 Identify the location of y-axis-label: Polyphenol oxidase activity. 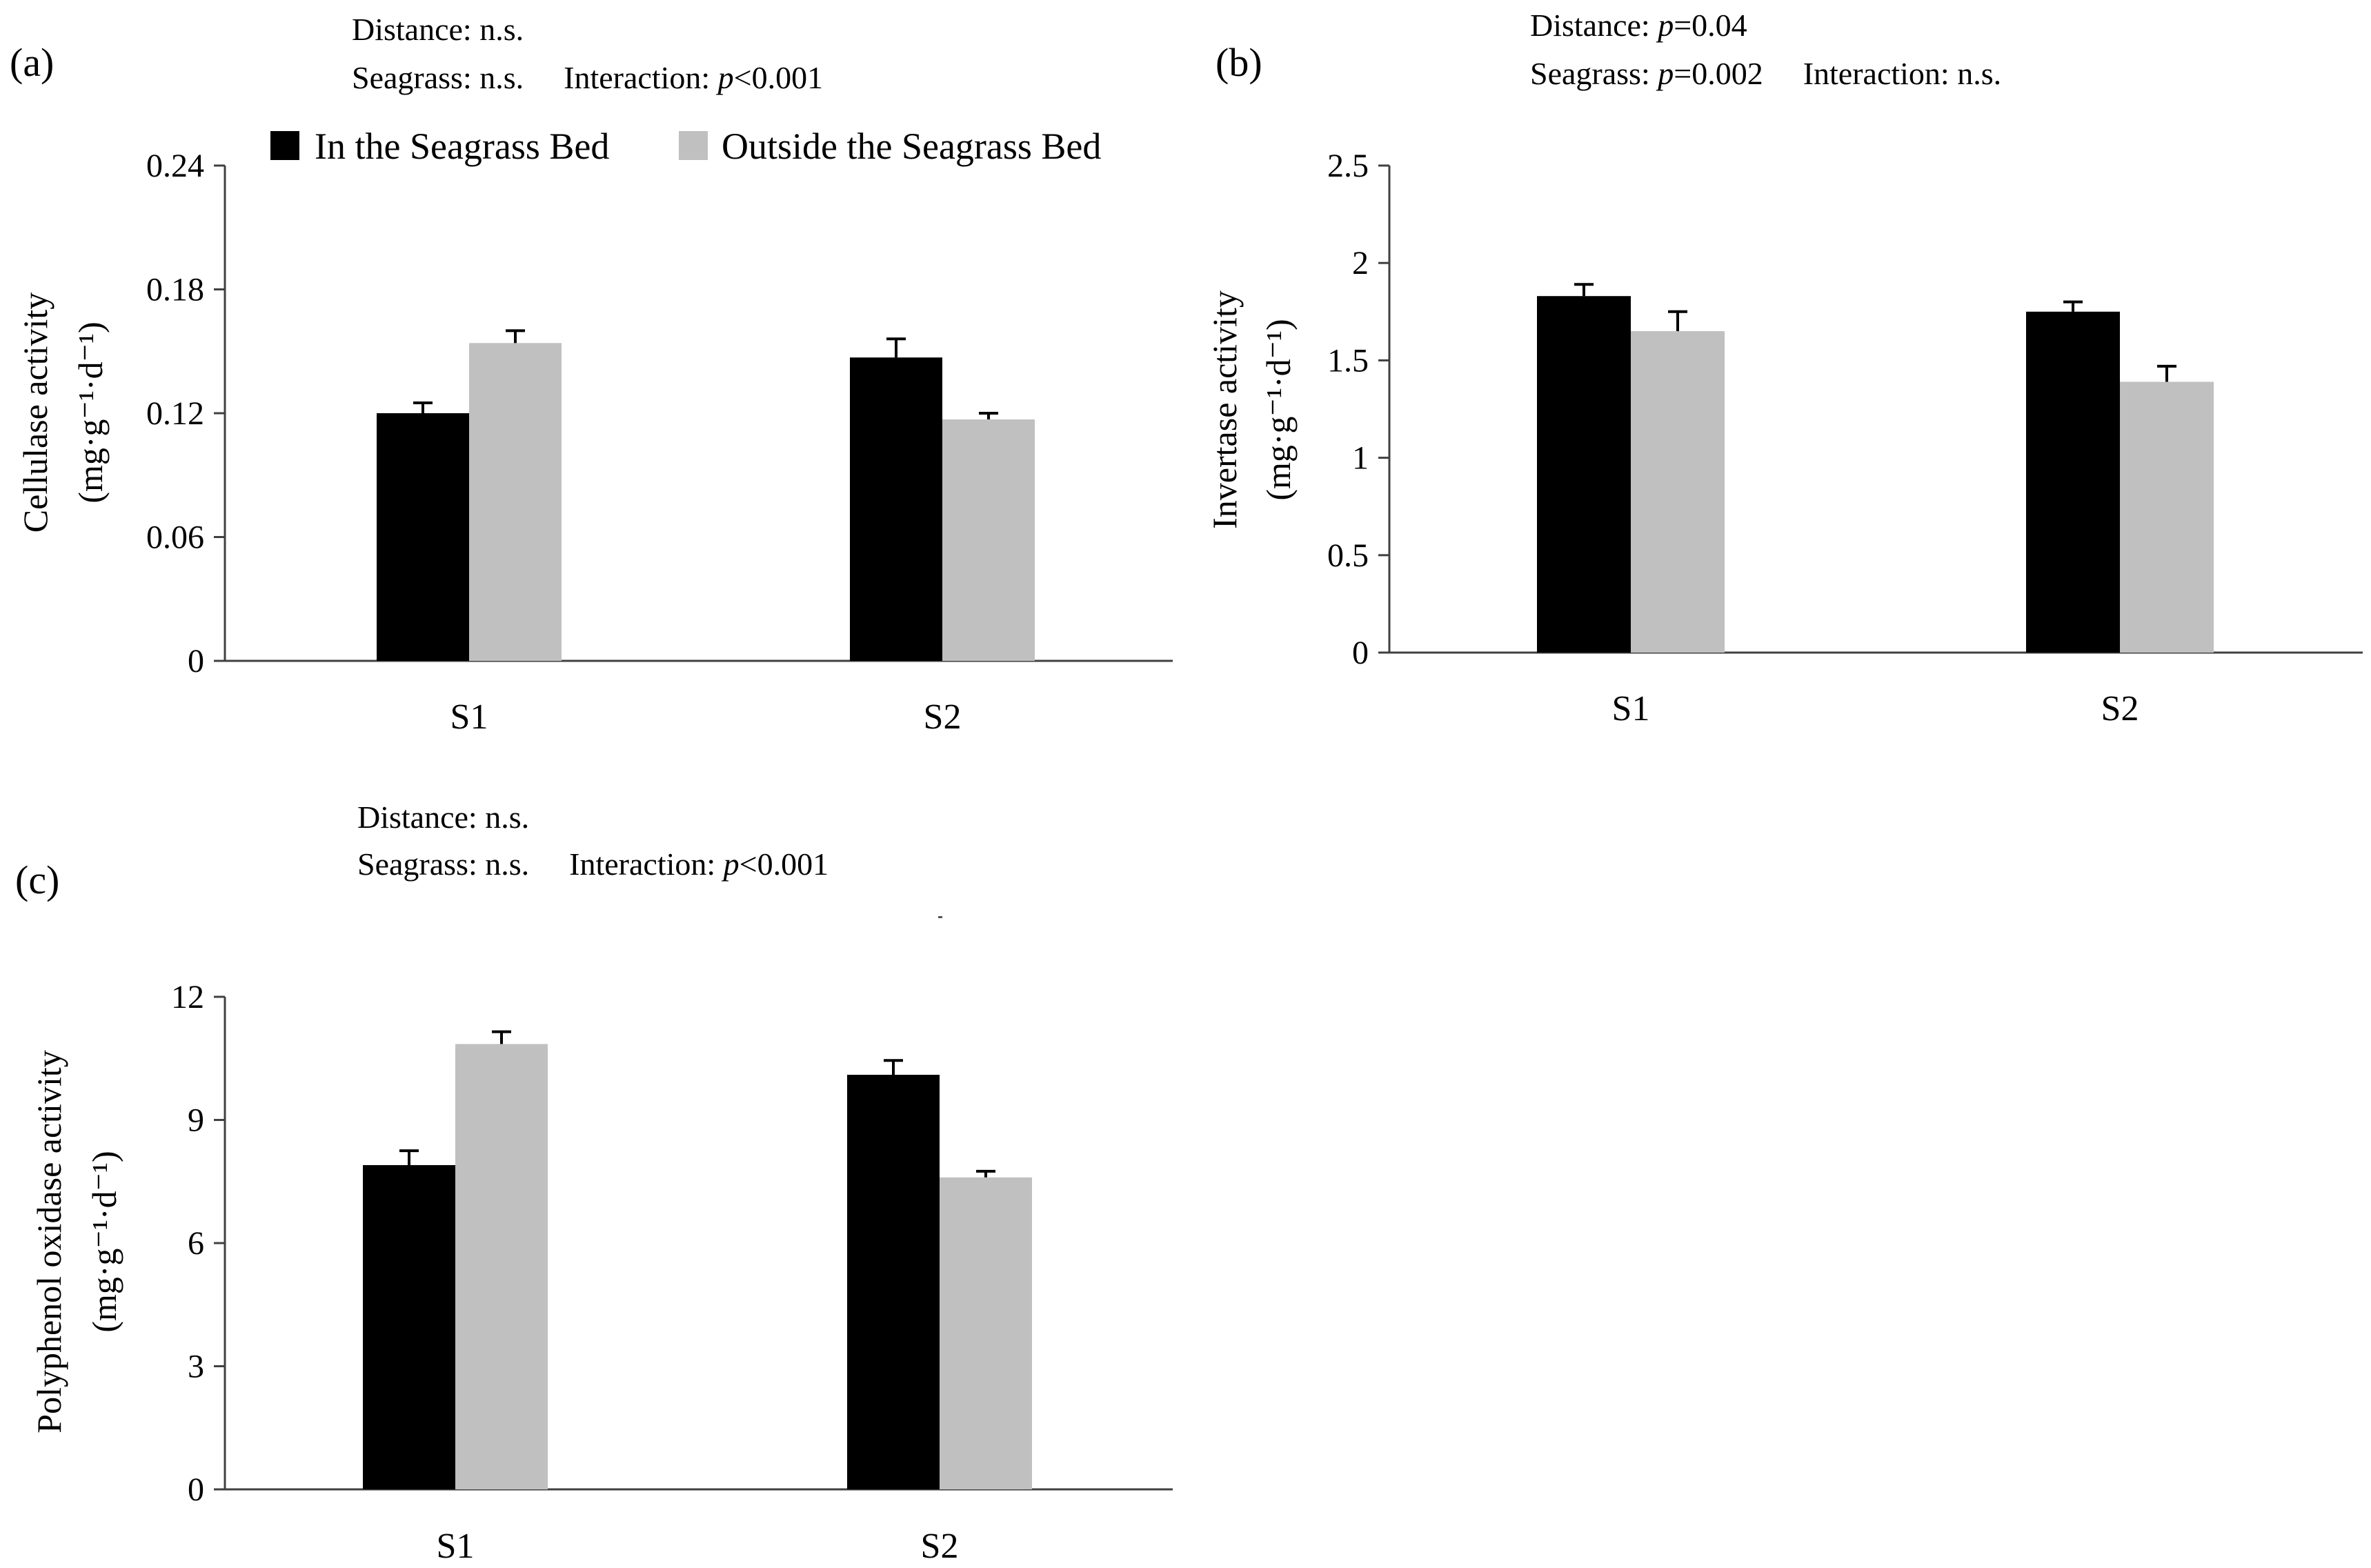
(49, 1241).